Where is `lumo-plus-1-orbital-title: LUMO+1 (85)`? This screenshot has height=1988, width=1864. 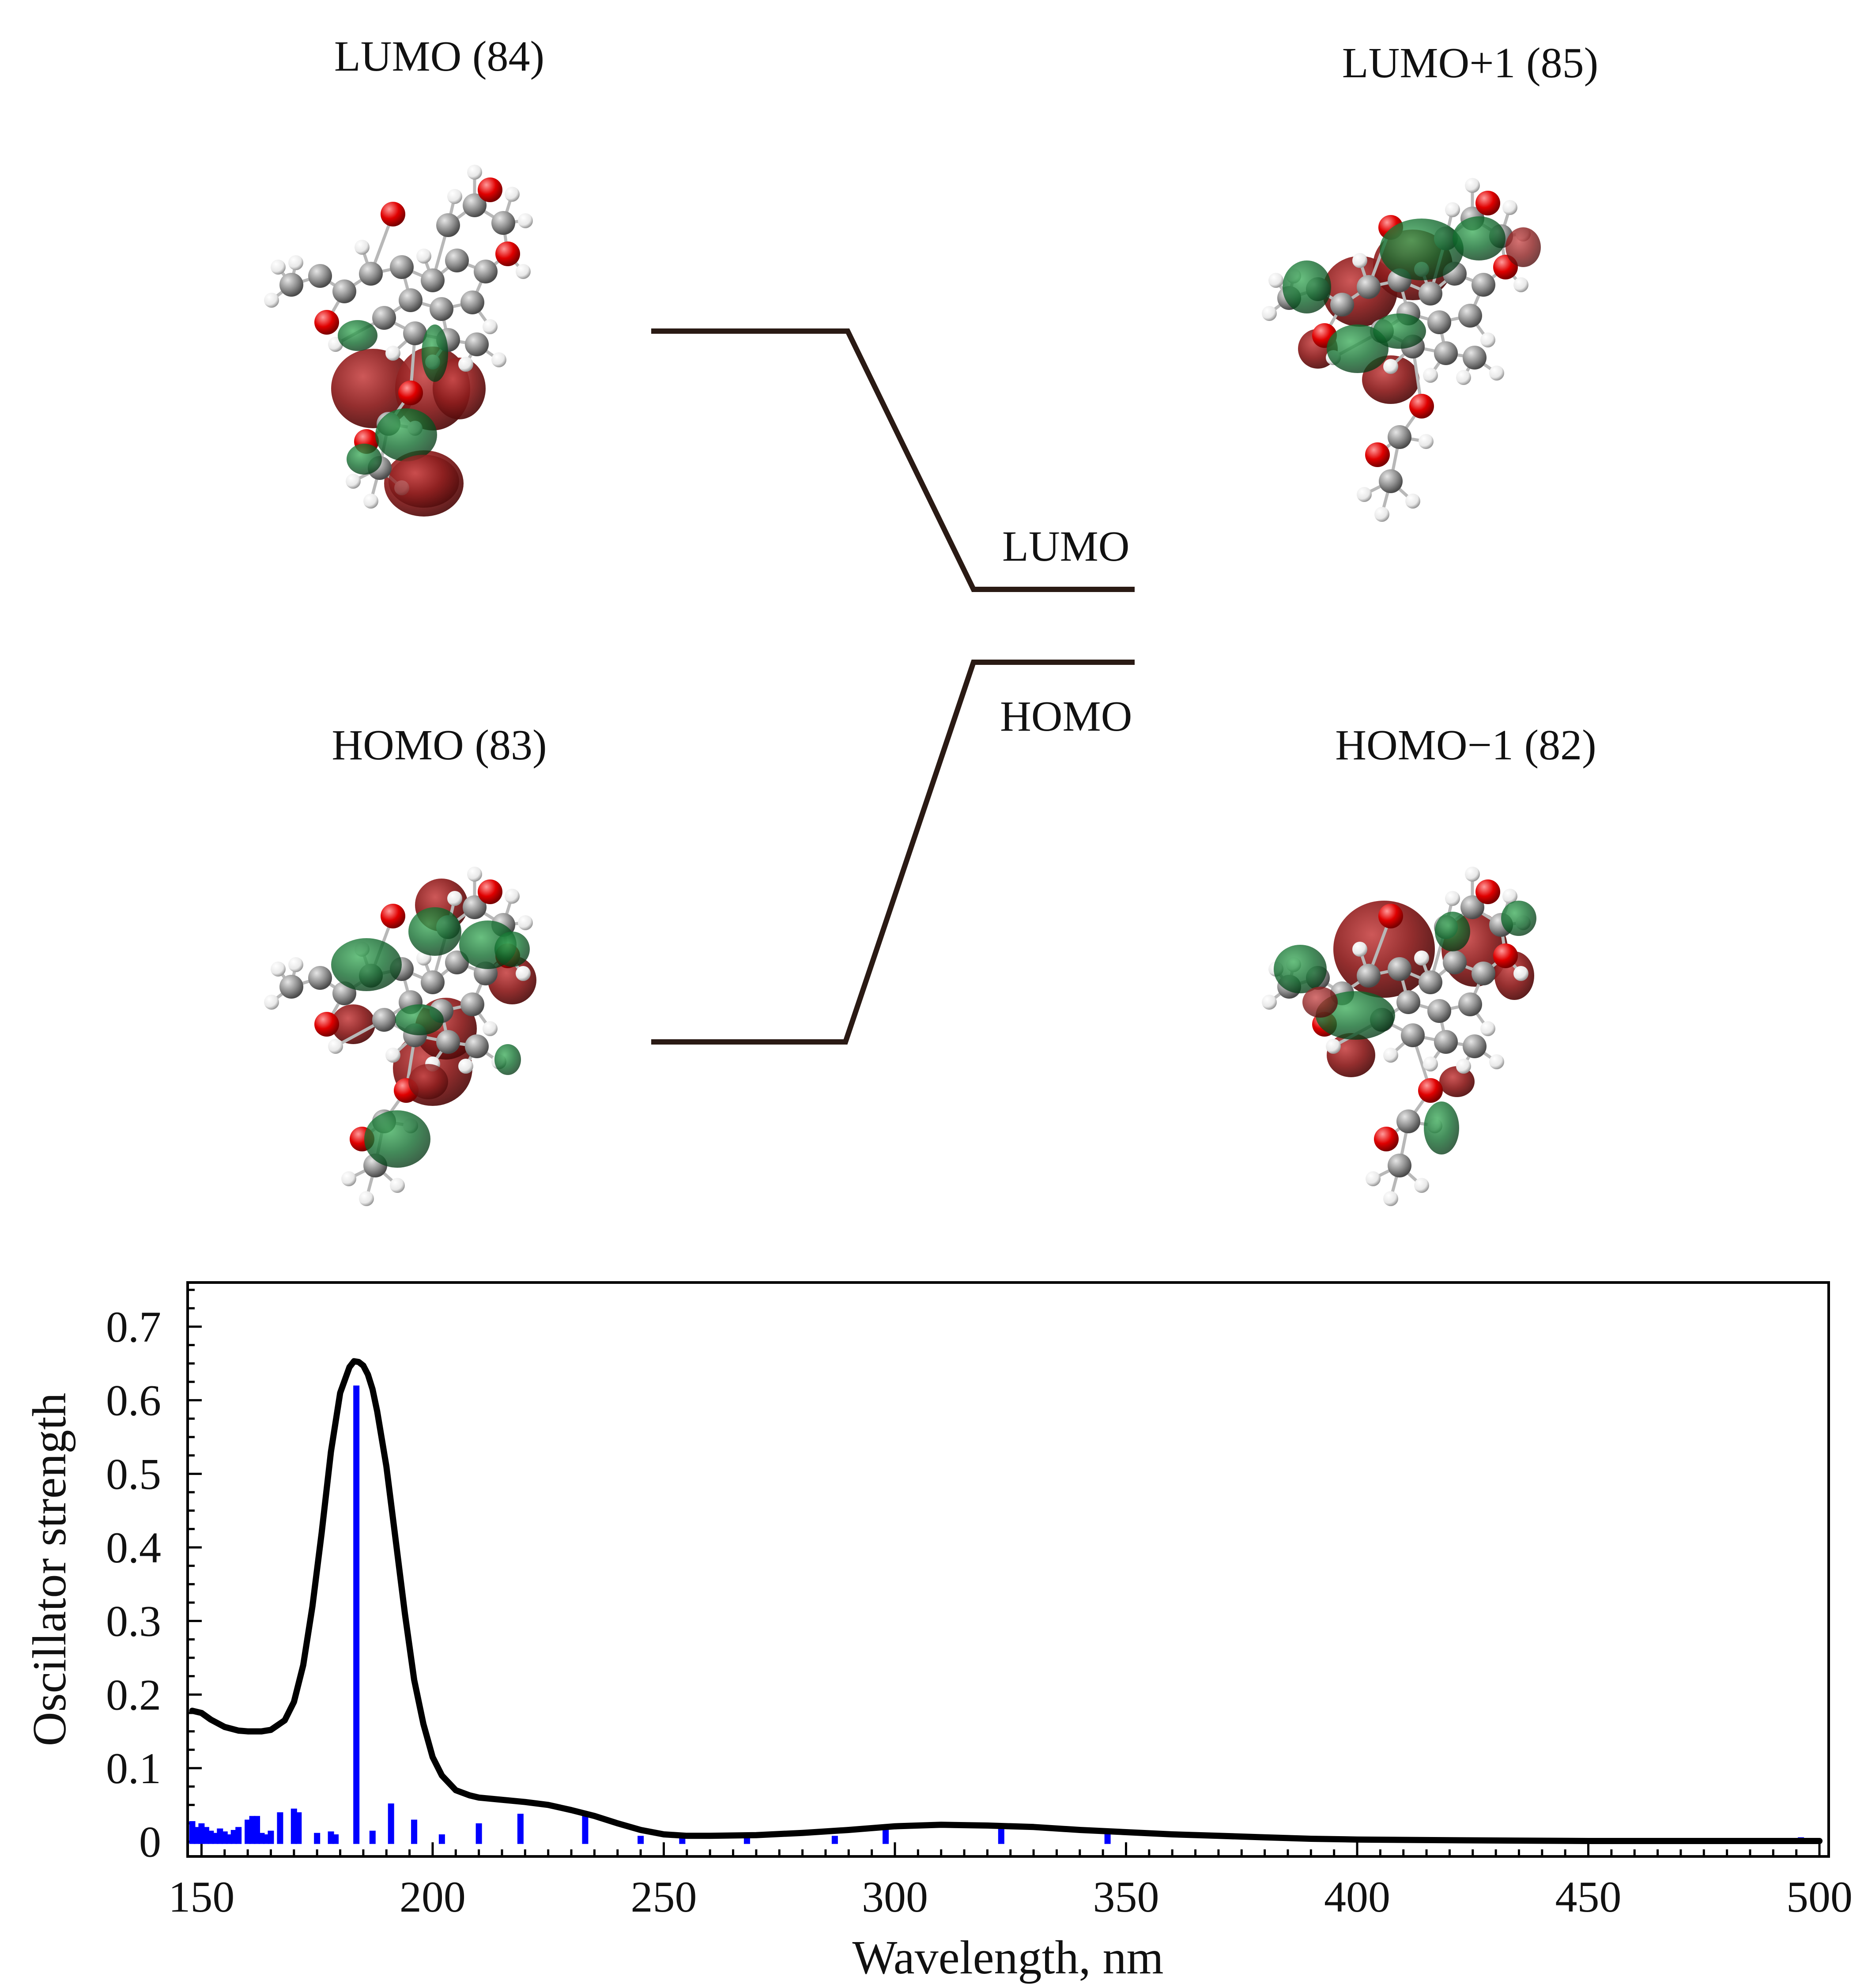 lumo-plus-1-orbital-title: LUMO+1 (85) is located at coordinates (1470, 63).